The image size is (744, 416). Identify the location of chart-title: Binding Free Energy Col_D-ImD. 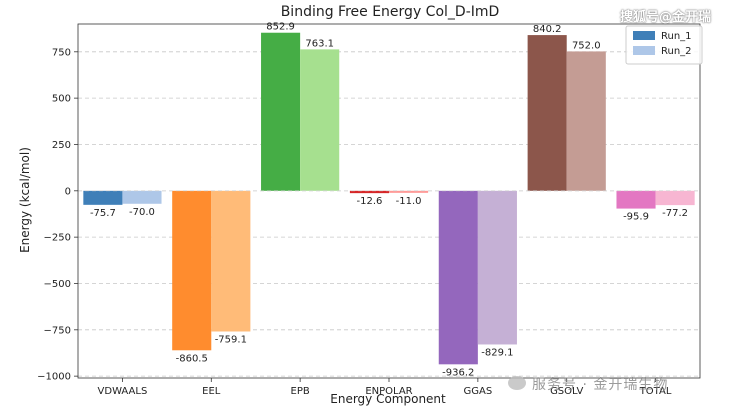
(390, 12).